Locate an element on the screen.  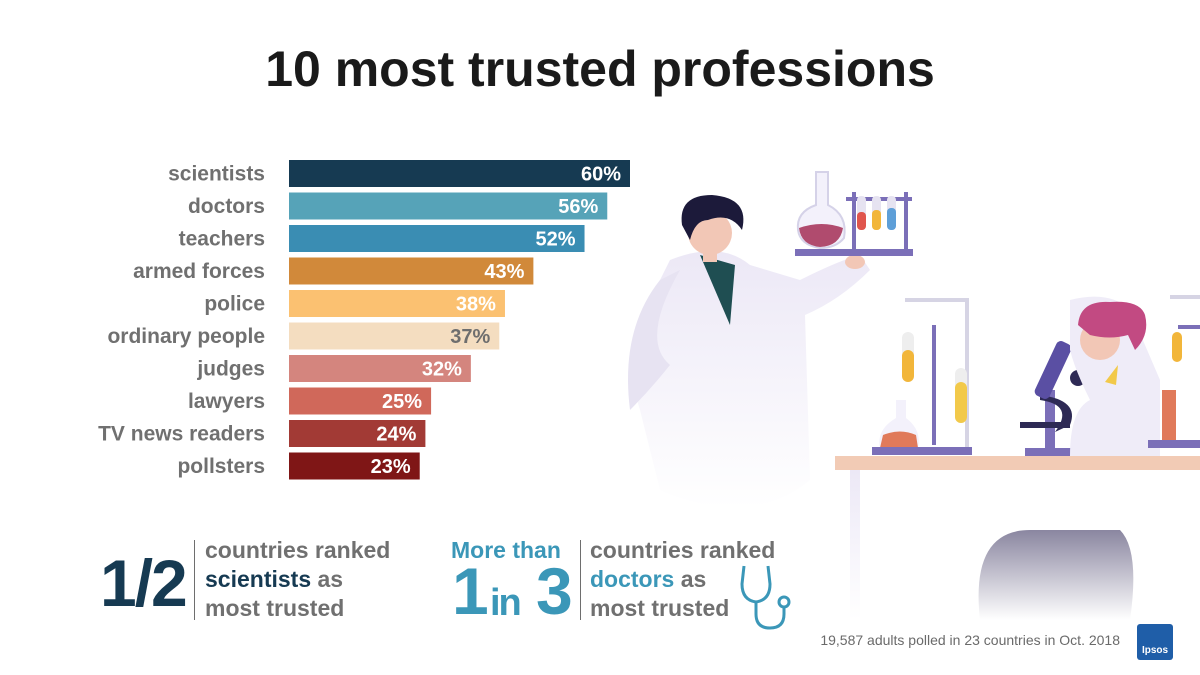
stat2-line2-rest: as is located at coordinates (690, 579).